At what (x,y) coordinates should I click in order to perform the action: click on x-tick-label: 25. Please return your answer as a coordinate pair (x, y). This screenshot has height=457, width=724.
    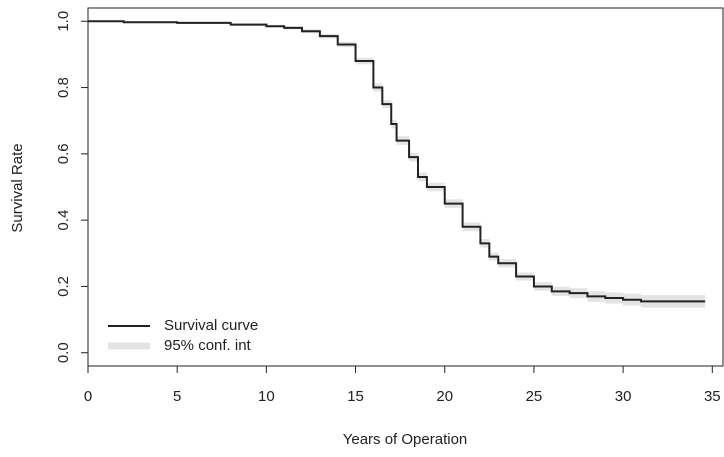
    Looking at the image, I should click on (534, 396).